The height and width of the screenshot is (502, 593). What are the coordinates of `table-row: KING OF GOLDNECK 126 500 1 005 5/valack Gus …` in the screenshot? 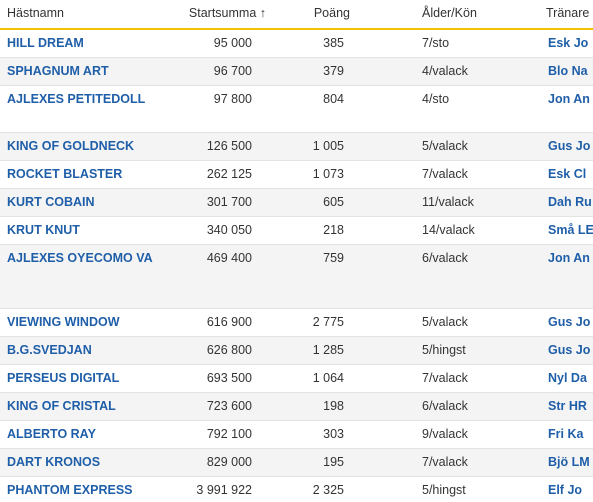 It's located at (296, 147).